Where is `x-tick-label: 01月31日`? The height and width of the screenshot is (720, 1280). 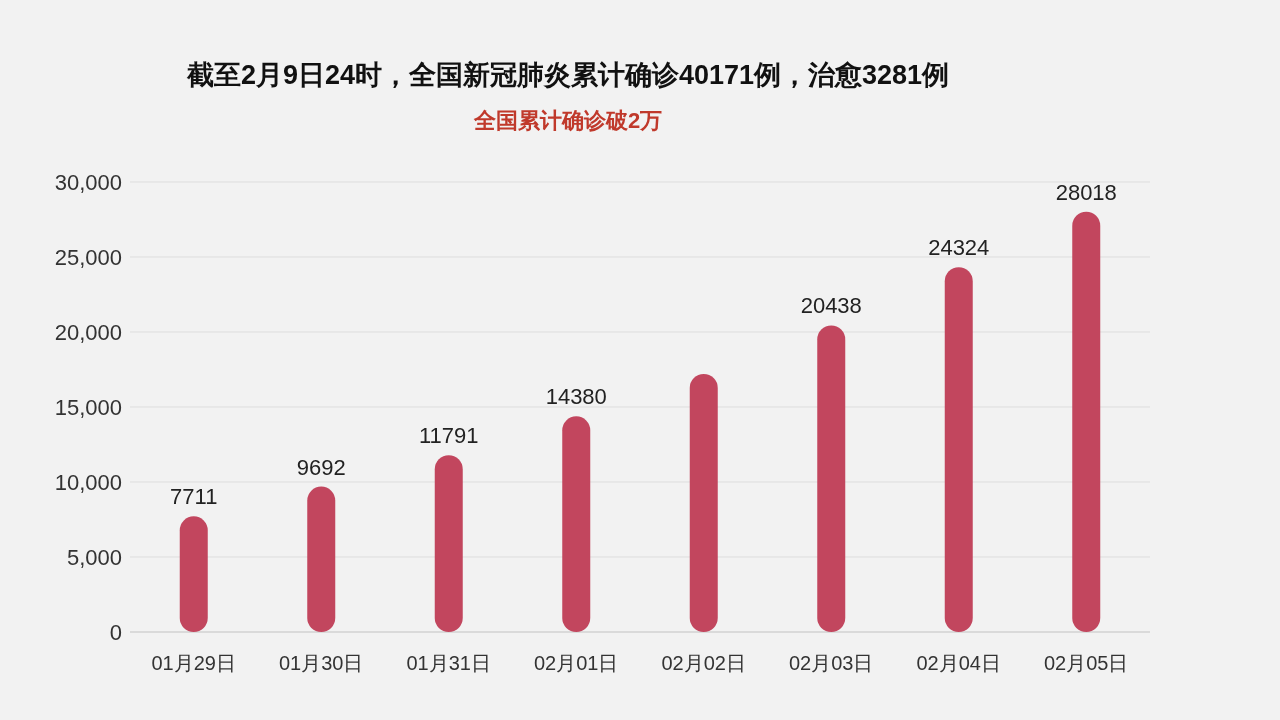 x-tick-label: 01月31日 is located at coordinates (448, 663).